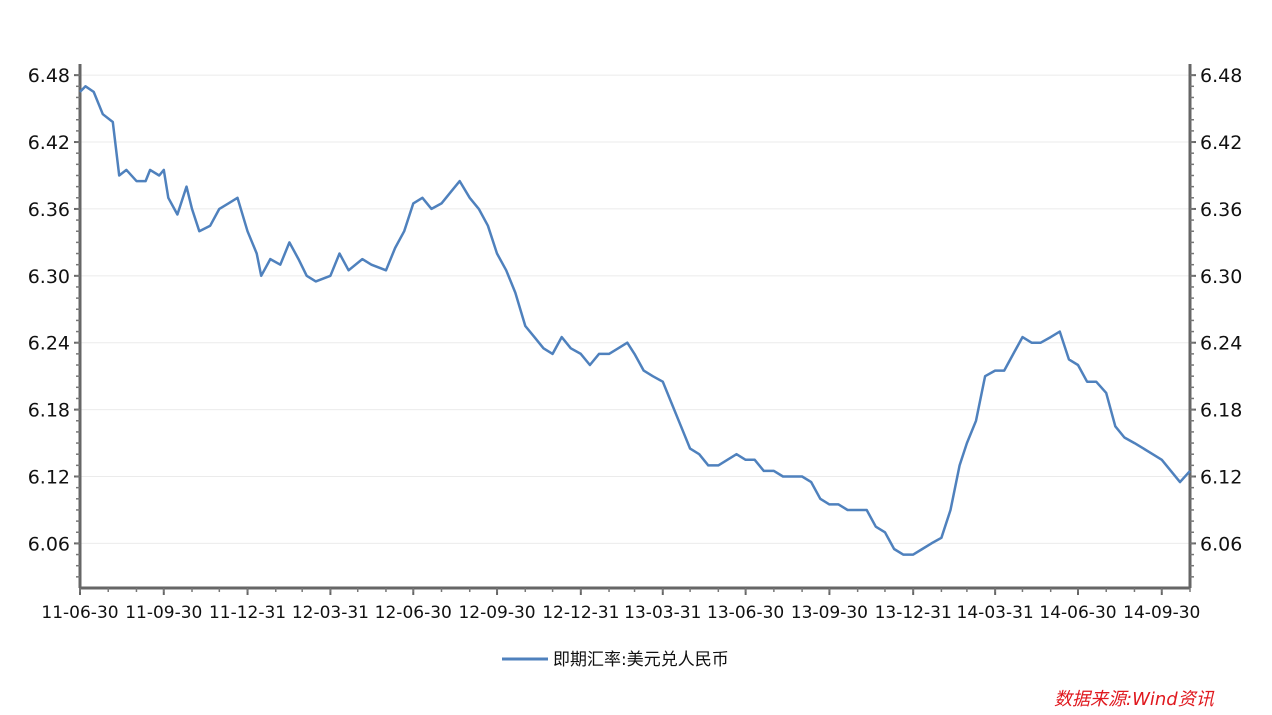 This screenshot has height=715, width=1272. Describe the element at coordinates (1221, 478) in the screenshot. I see `y-tick-label-right: 6.12` at that location.